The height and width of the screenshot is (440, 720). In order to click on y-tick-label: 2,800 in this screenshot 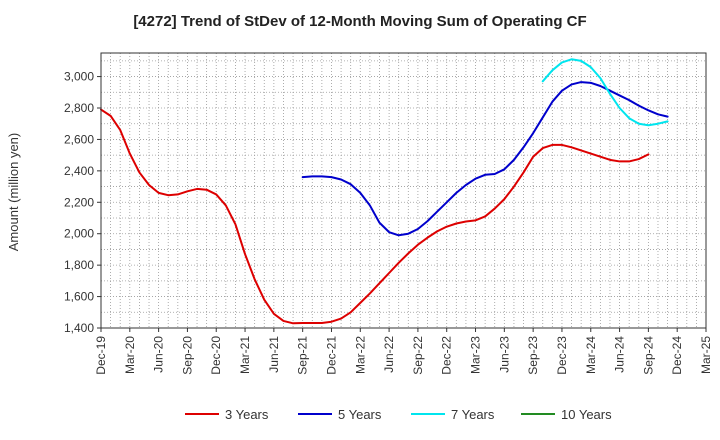, I will do `click(79, 108)`.